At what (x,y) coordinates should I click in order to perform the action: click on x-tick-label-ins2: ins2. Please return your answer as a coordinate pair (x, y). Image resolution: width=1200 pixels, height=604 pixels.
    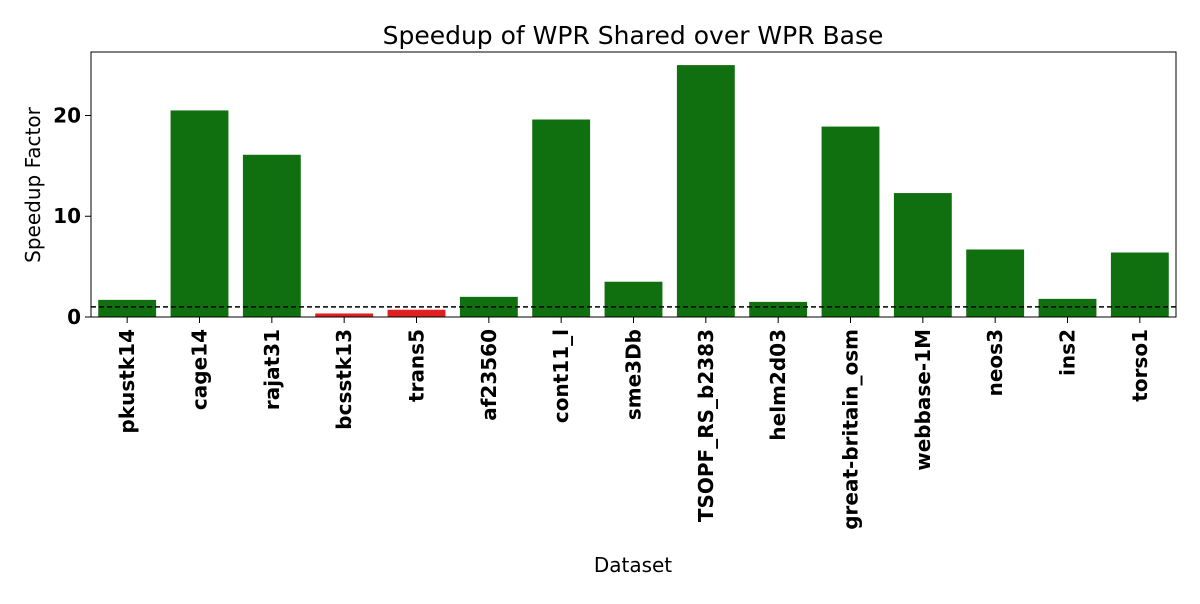
    Looking at the image, I should click on (1068, 352).